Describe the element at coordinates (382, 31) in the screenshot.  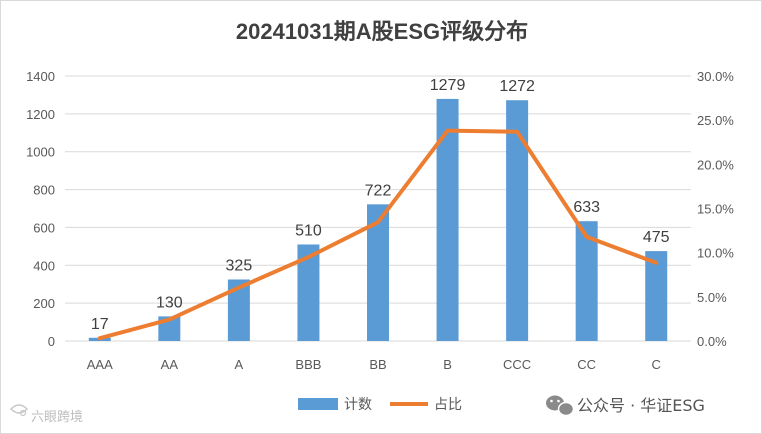
I see `chart-title: 20241031期A股ESG评级分布` at that location.